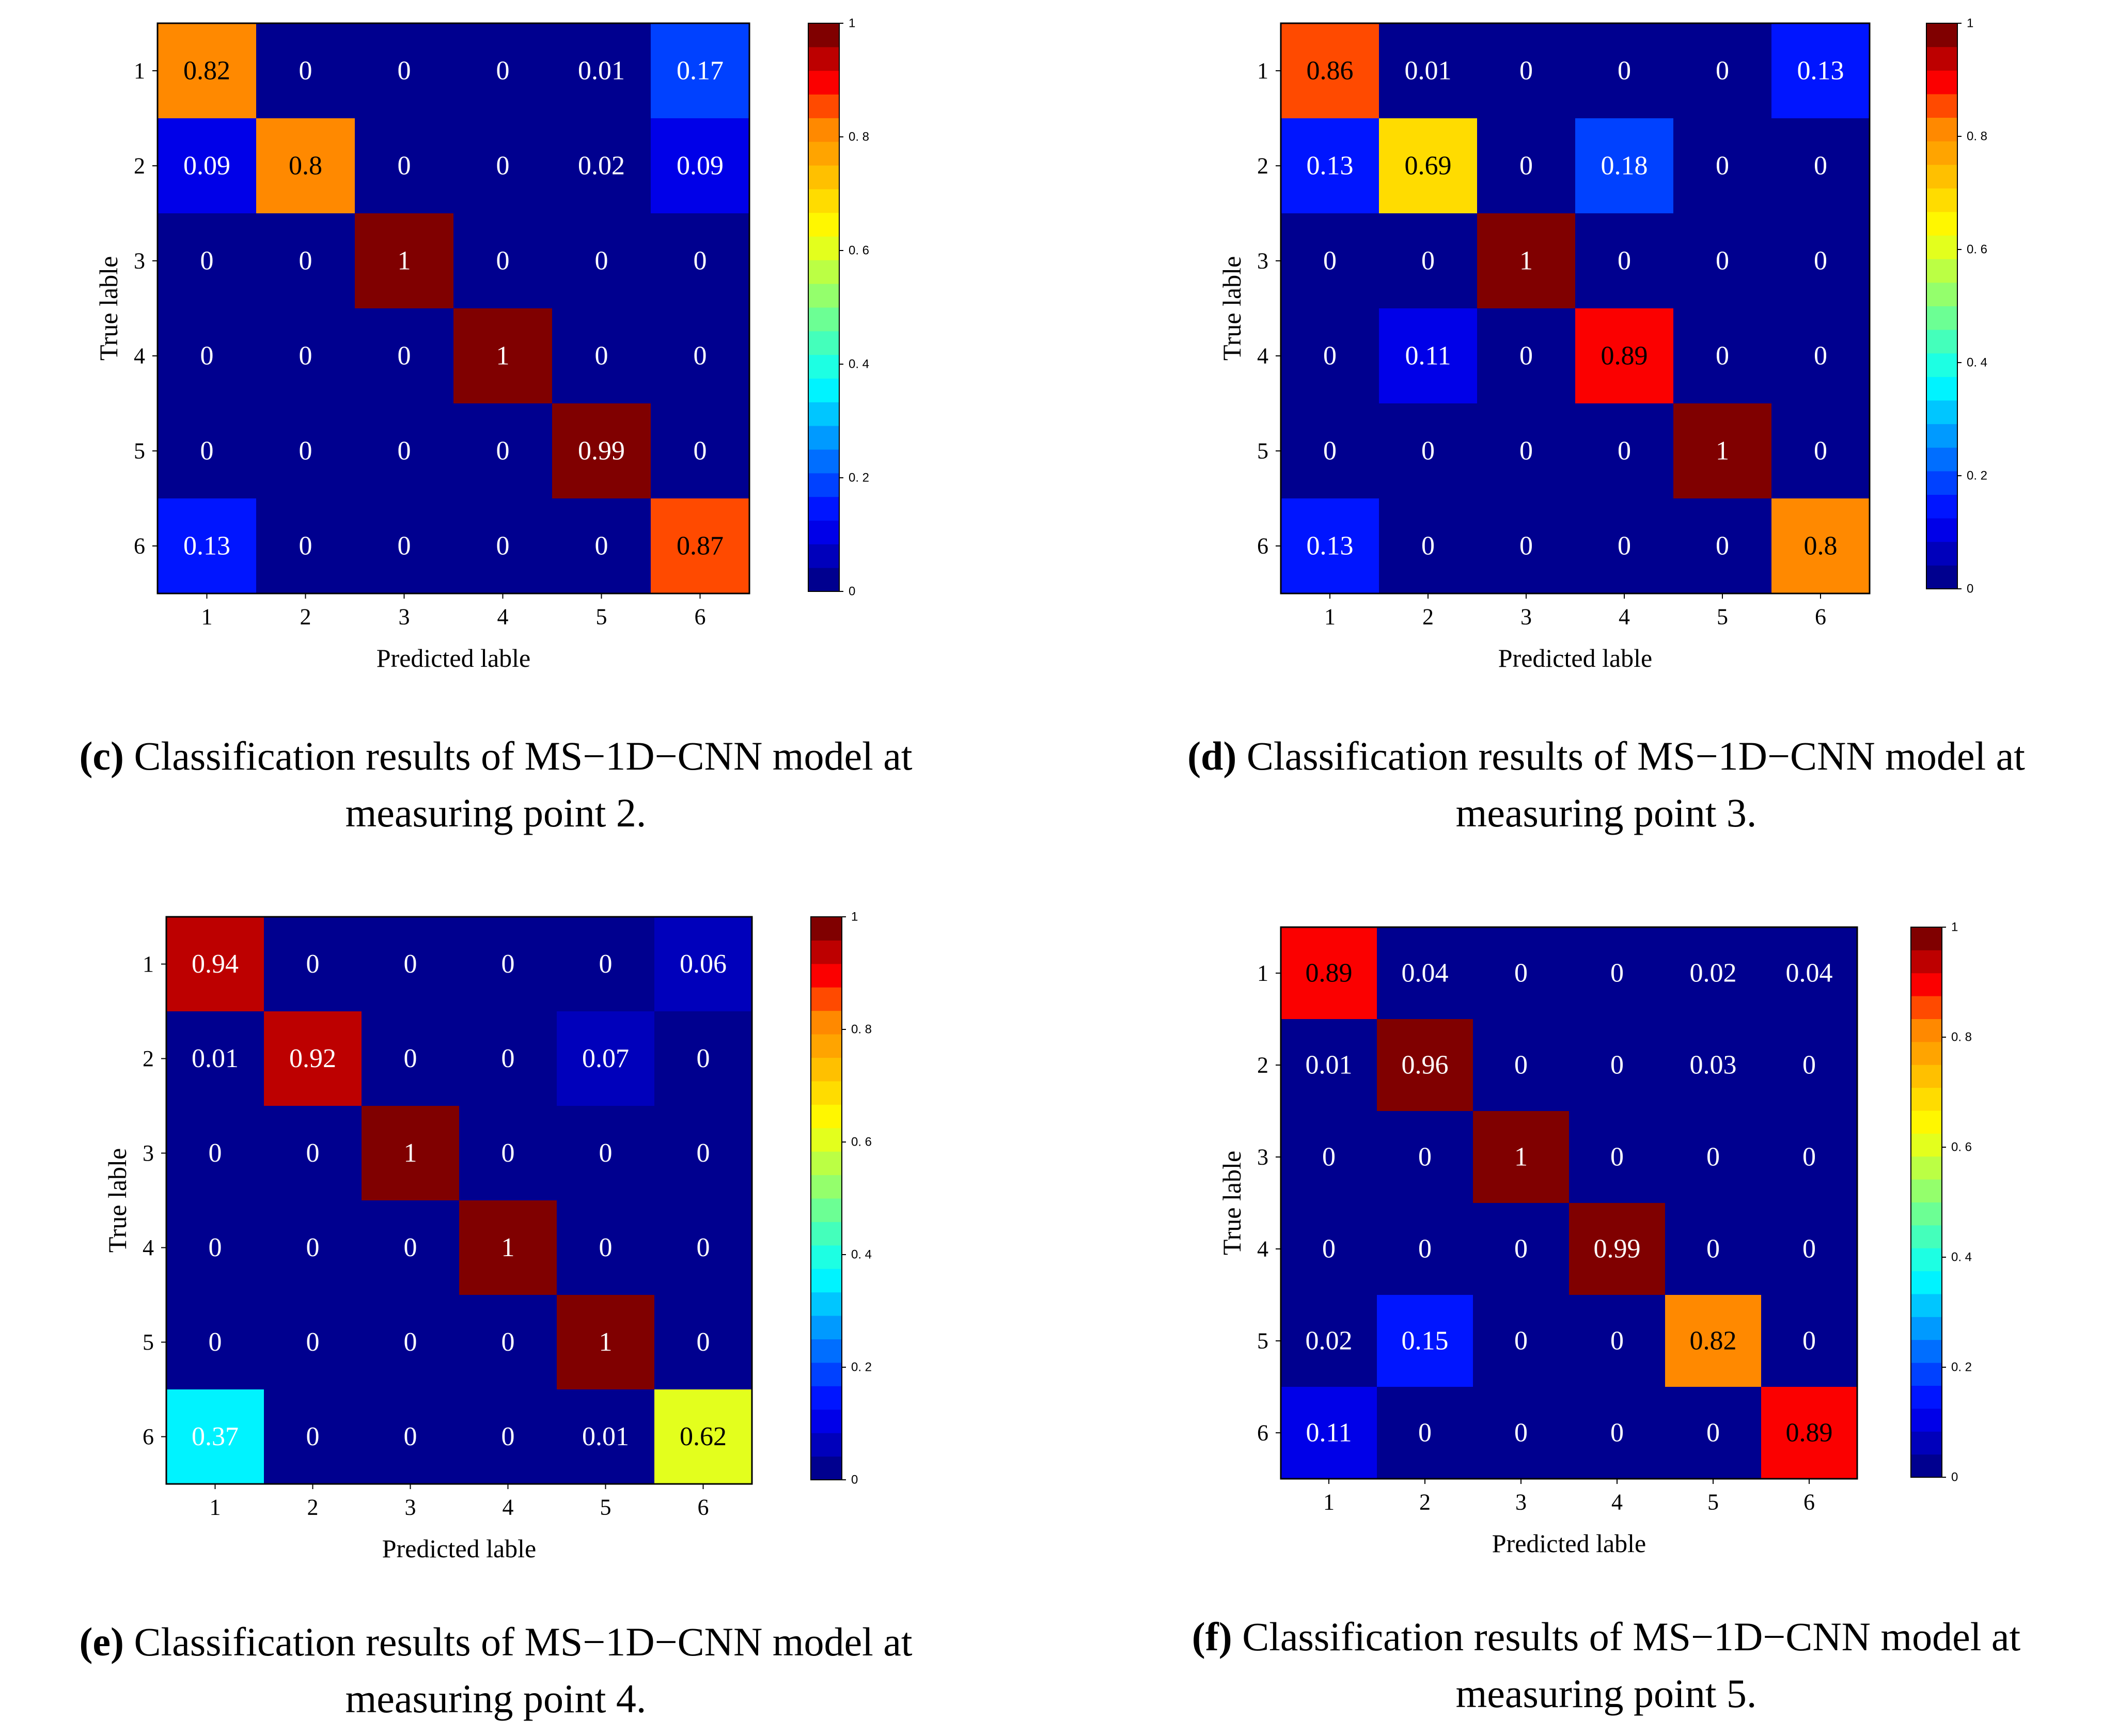 The height and width of the screenshot is (1736, 2102). I want to click on cell-e-r6-c4, so click(508, 1436).